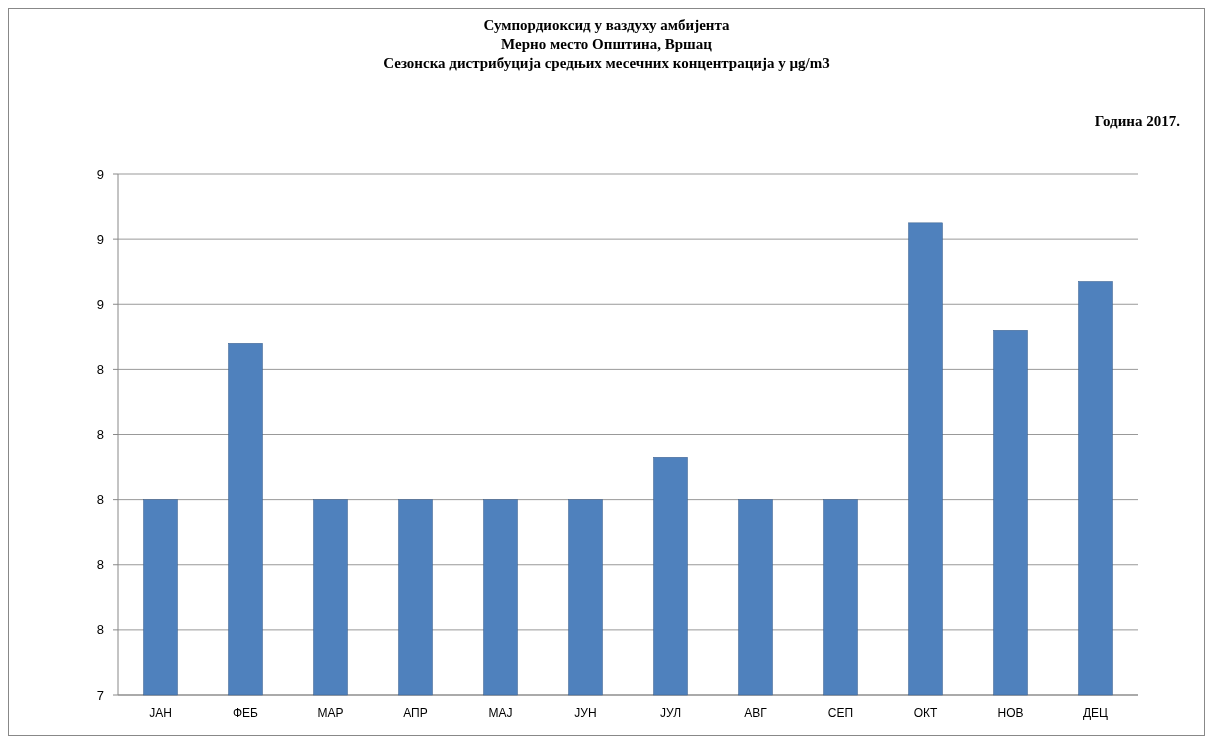 The height and width of the screenshot is (744, 1213). I want to click on x-tick-label: АПР, so click(415, 713).